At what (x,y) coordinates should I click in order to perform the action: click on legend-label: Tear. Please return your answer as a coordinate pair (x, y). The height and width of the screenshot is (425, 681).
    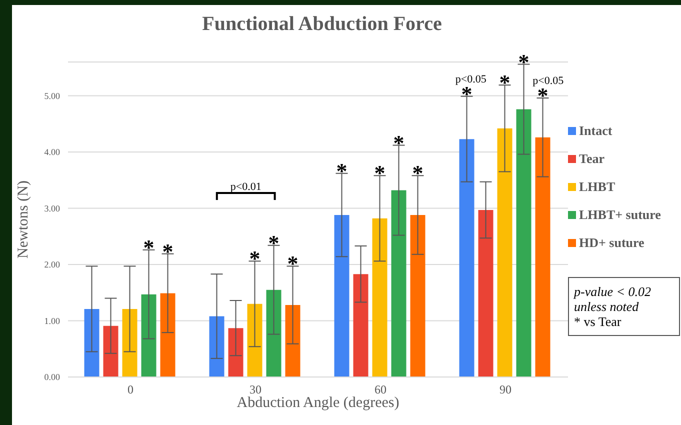
    Looking at the image, I should click on (592, 159).